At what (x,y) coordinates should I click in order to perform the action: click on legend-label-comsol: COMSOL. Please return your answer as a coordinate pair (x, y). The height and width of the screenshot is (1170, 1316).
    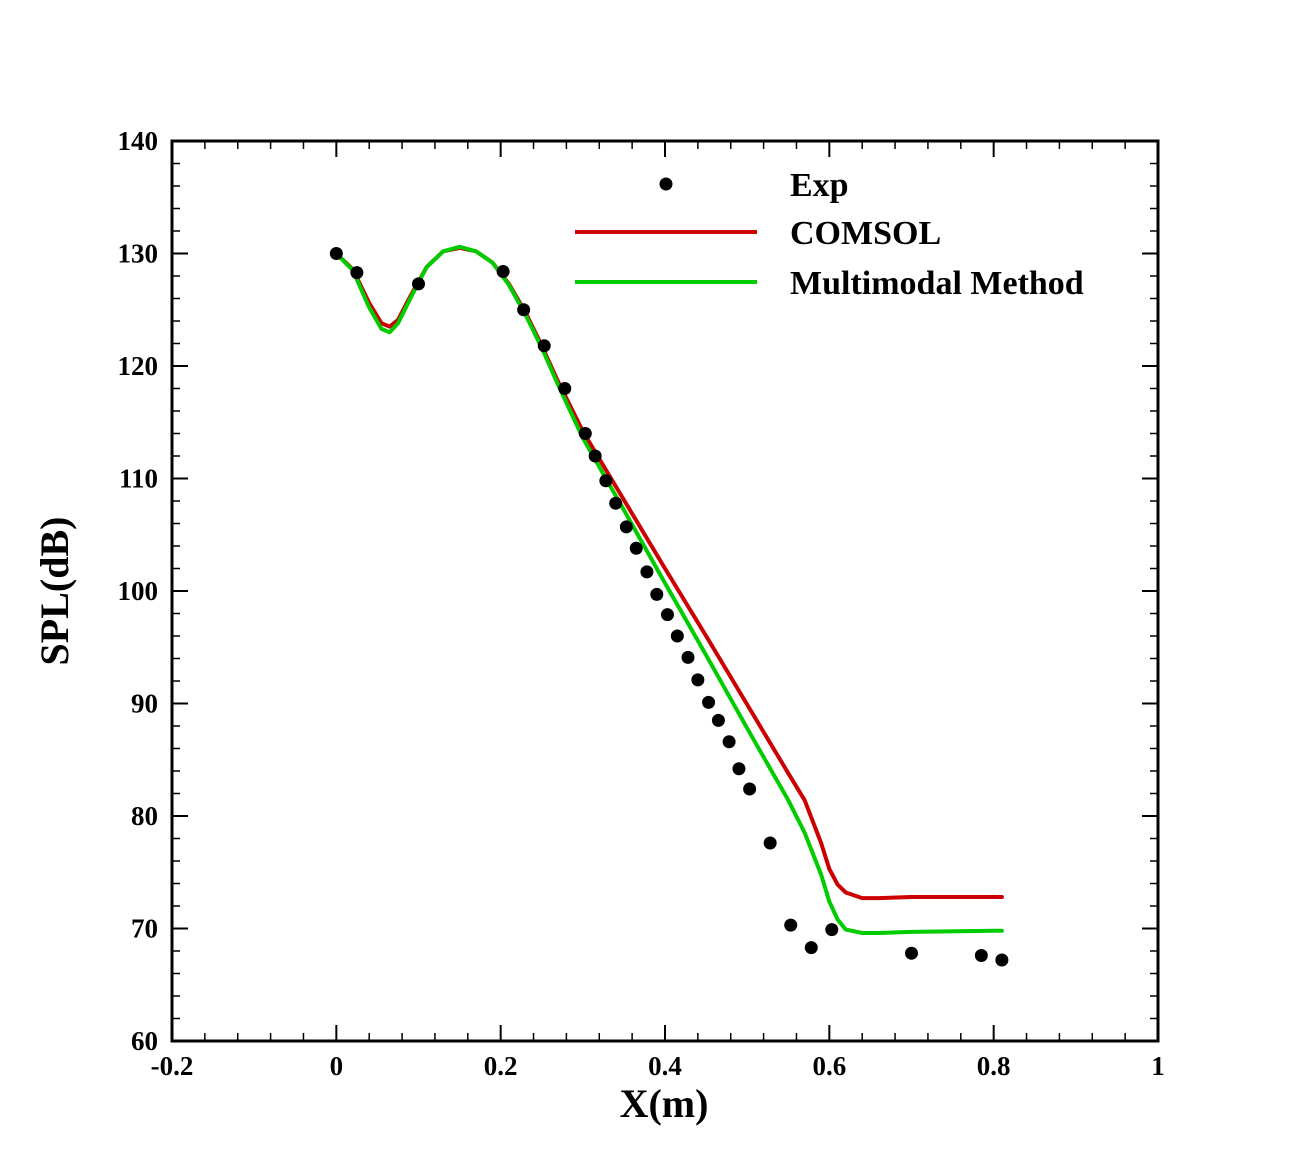
    Looking at the image, I should click on (865, 233).